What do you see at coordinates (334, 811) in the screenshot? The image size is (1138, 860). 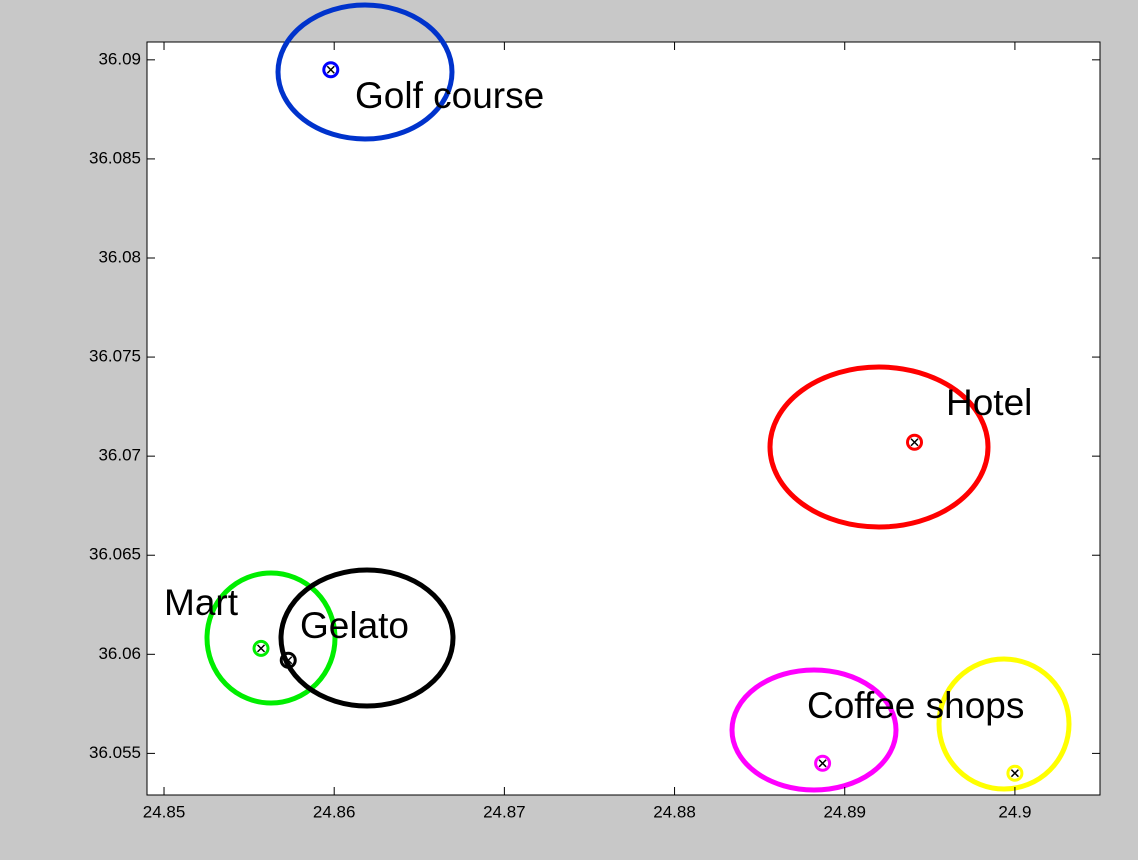 I see `x-tick-label: 24.86` at bounding box center [334, 811].